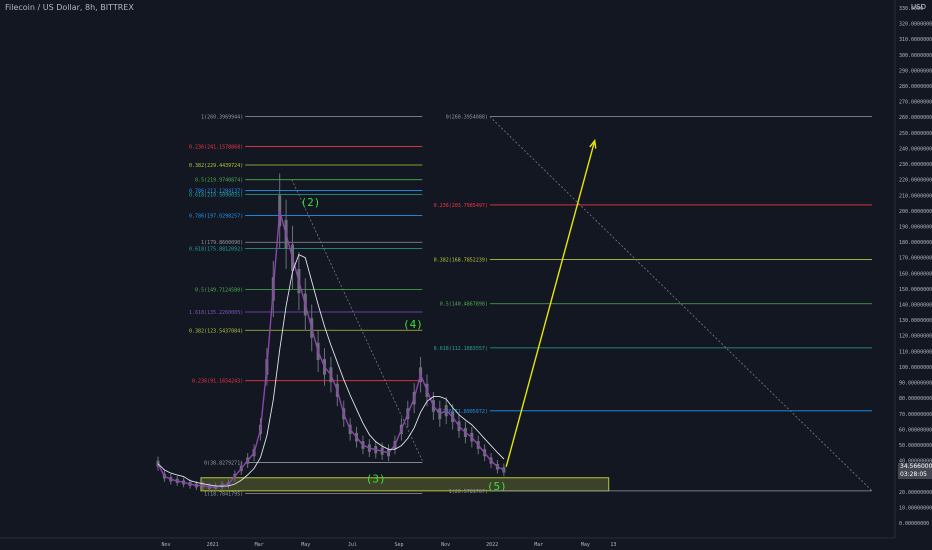 Image resolution: width=932 pixels, height=550 pixels. What do you see at coordinates (613, 545) in the screenshot?
I see `x-tick-label: 13` at bounding box center [613, 545].